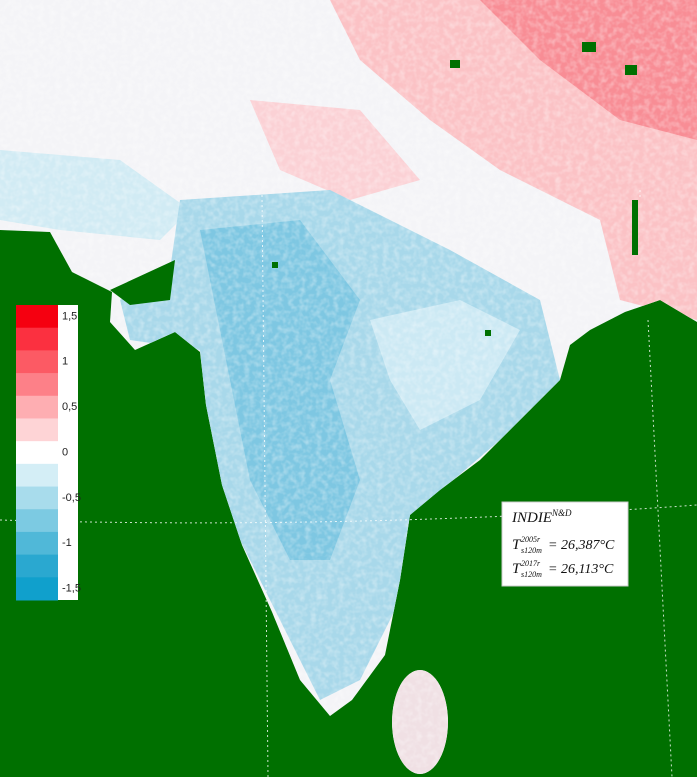 The height and width of the screenshot is (777, 697). What do you see at coordinates (71, 589) in the screenshot?
I see `legend-label: -1,5` at bounding box center [71, 589].